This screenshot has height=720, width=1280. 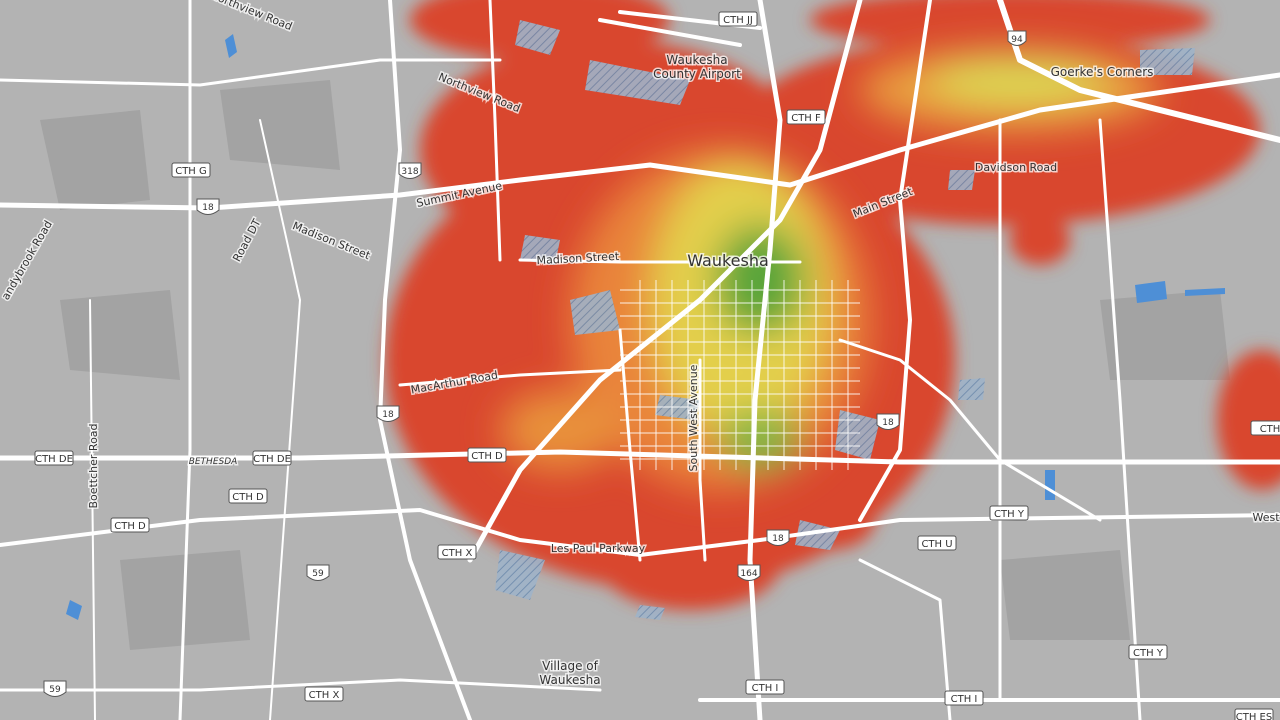 I want to click on county-shield-label: CTH ES, so click(x=1254, y=716).